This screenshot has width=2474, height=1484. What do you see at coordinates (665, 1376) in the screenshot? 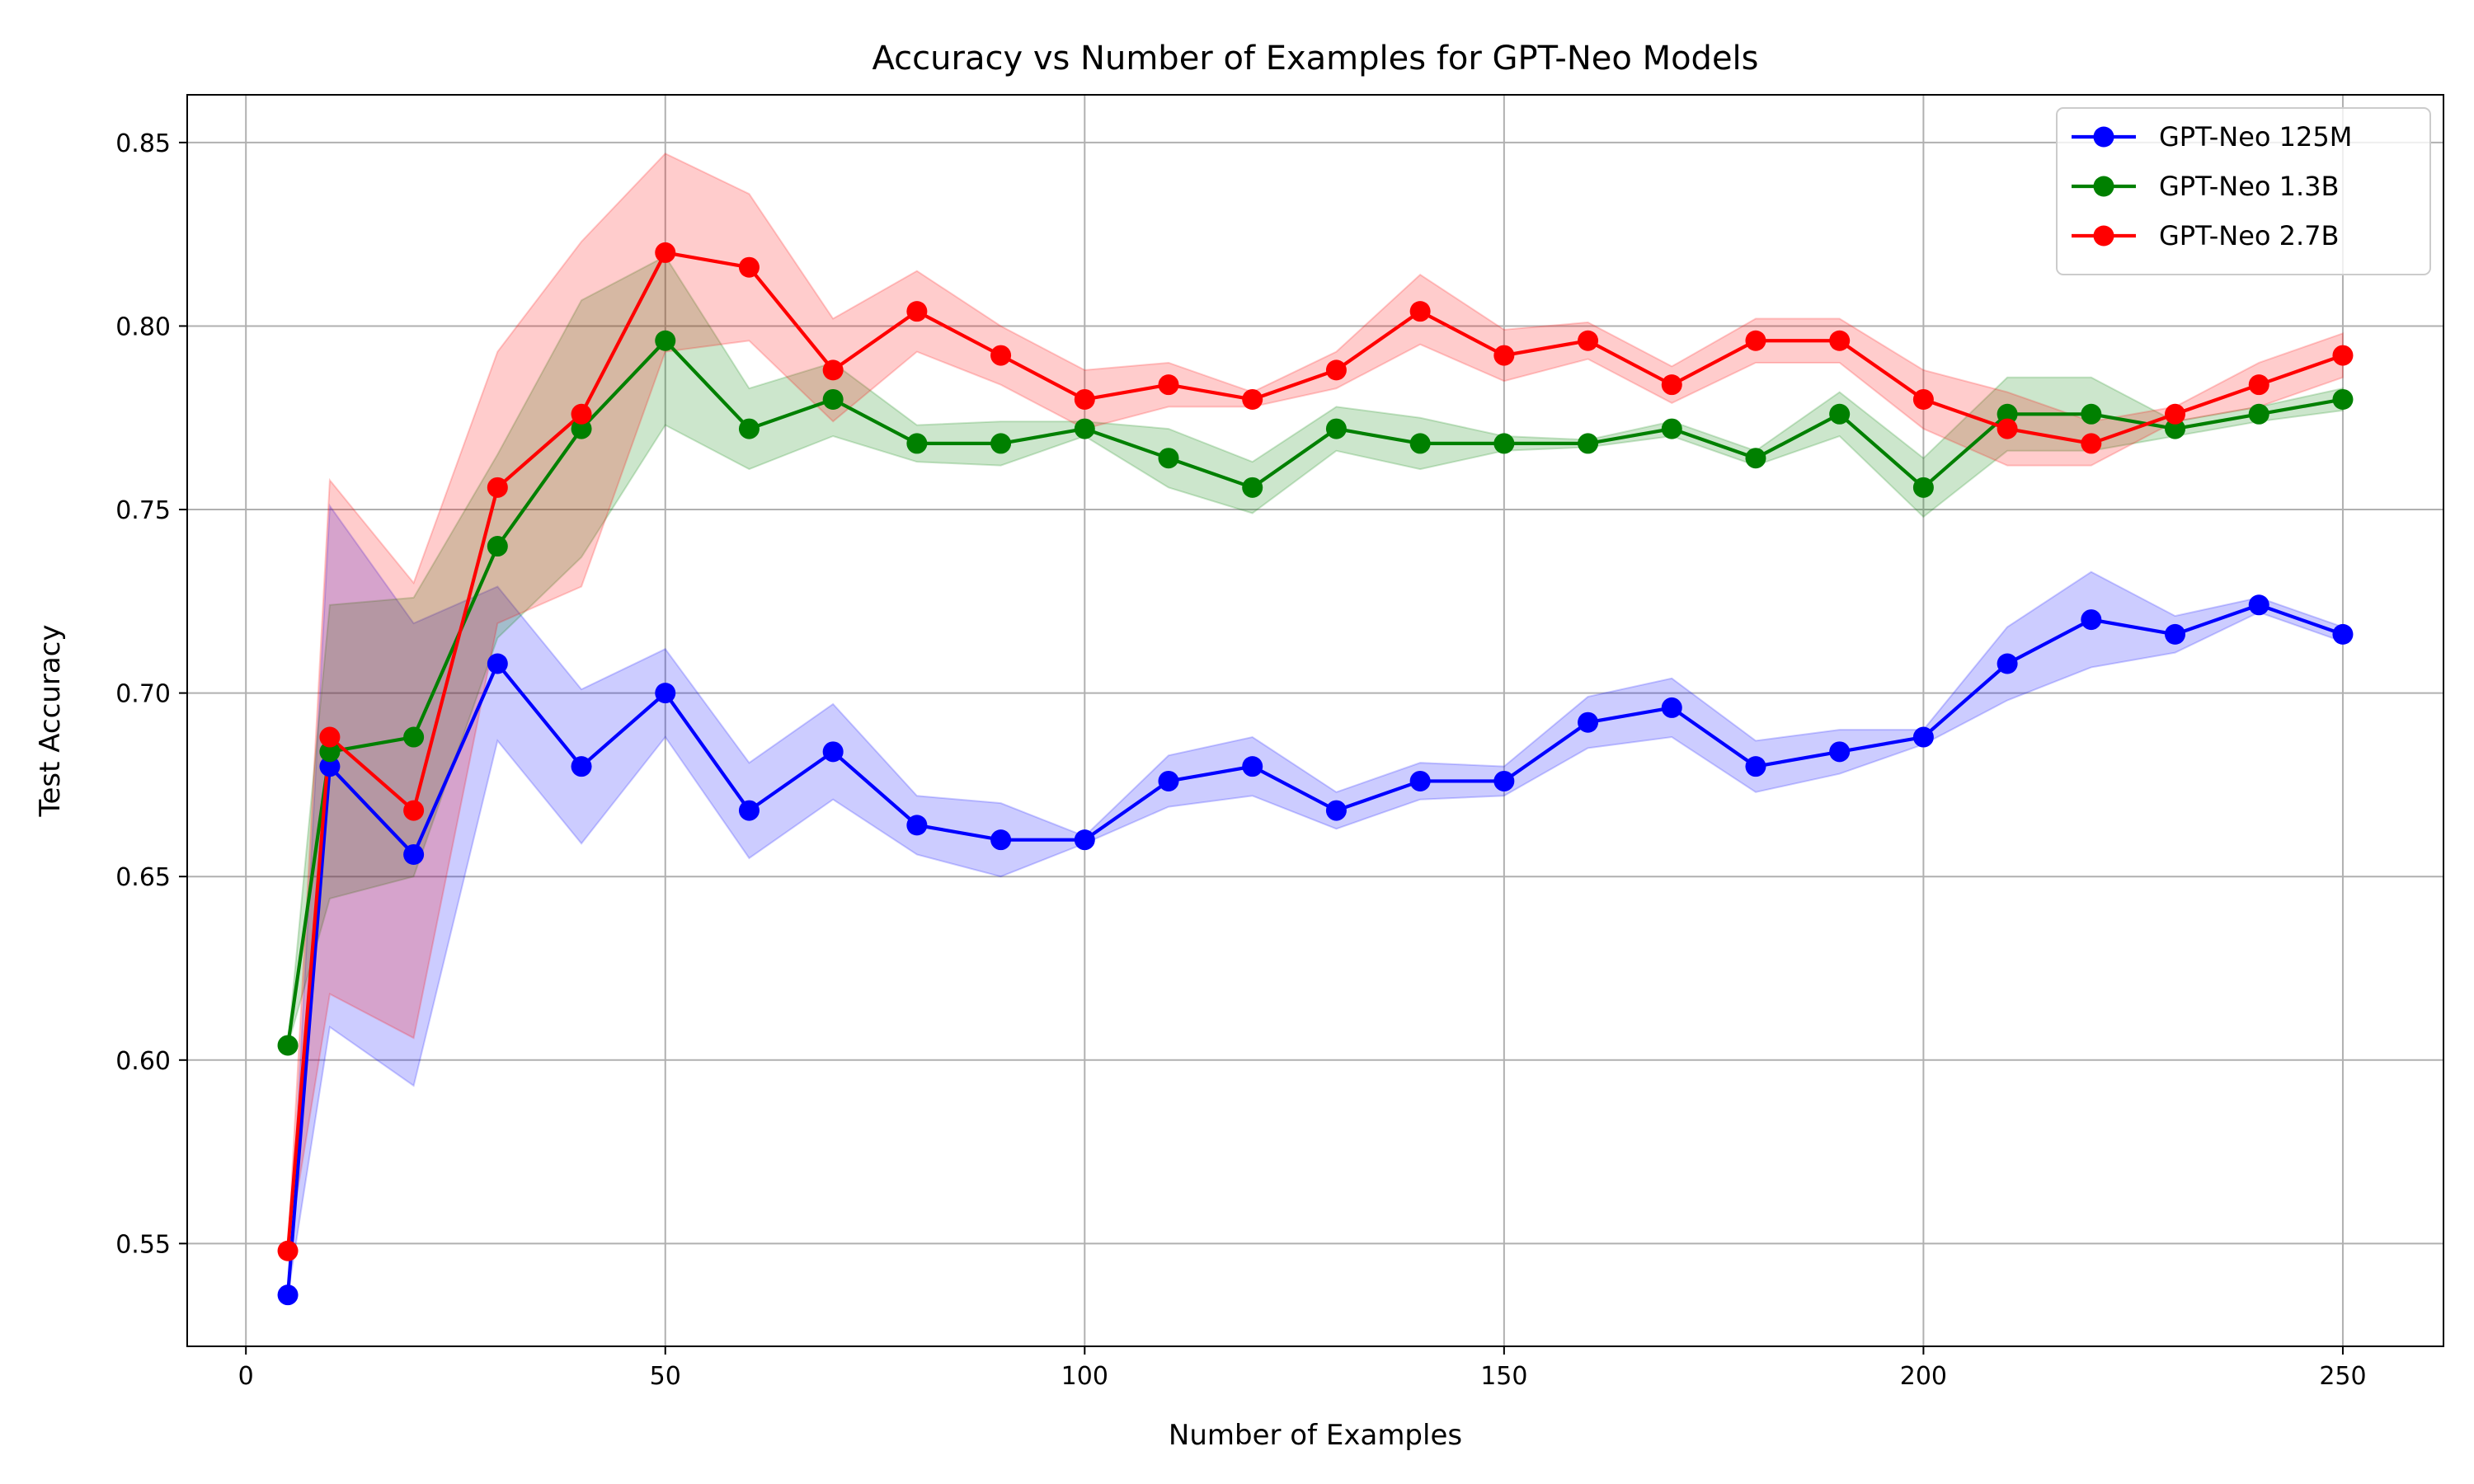
I see `x-tick-label: 50` at bounding box center [665, 1376].